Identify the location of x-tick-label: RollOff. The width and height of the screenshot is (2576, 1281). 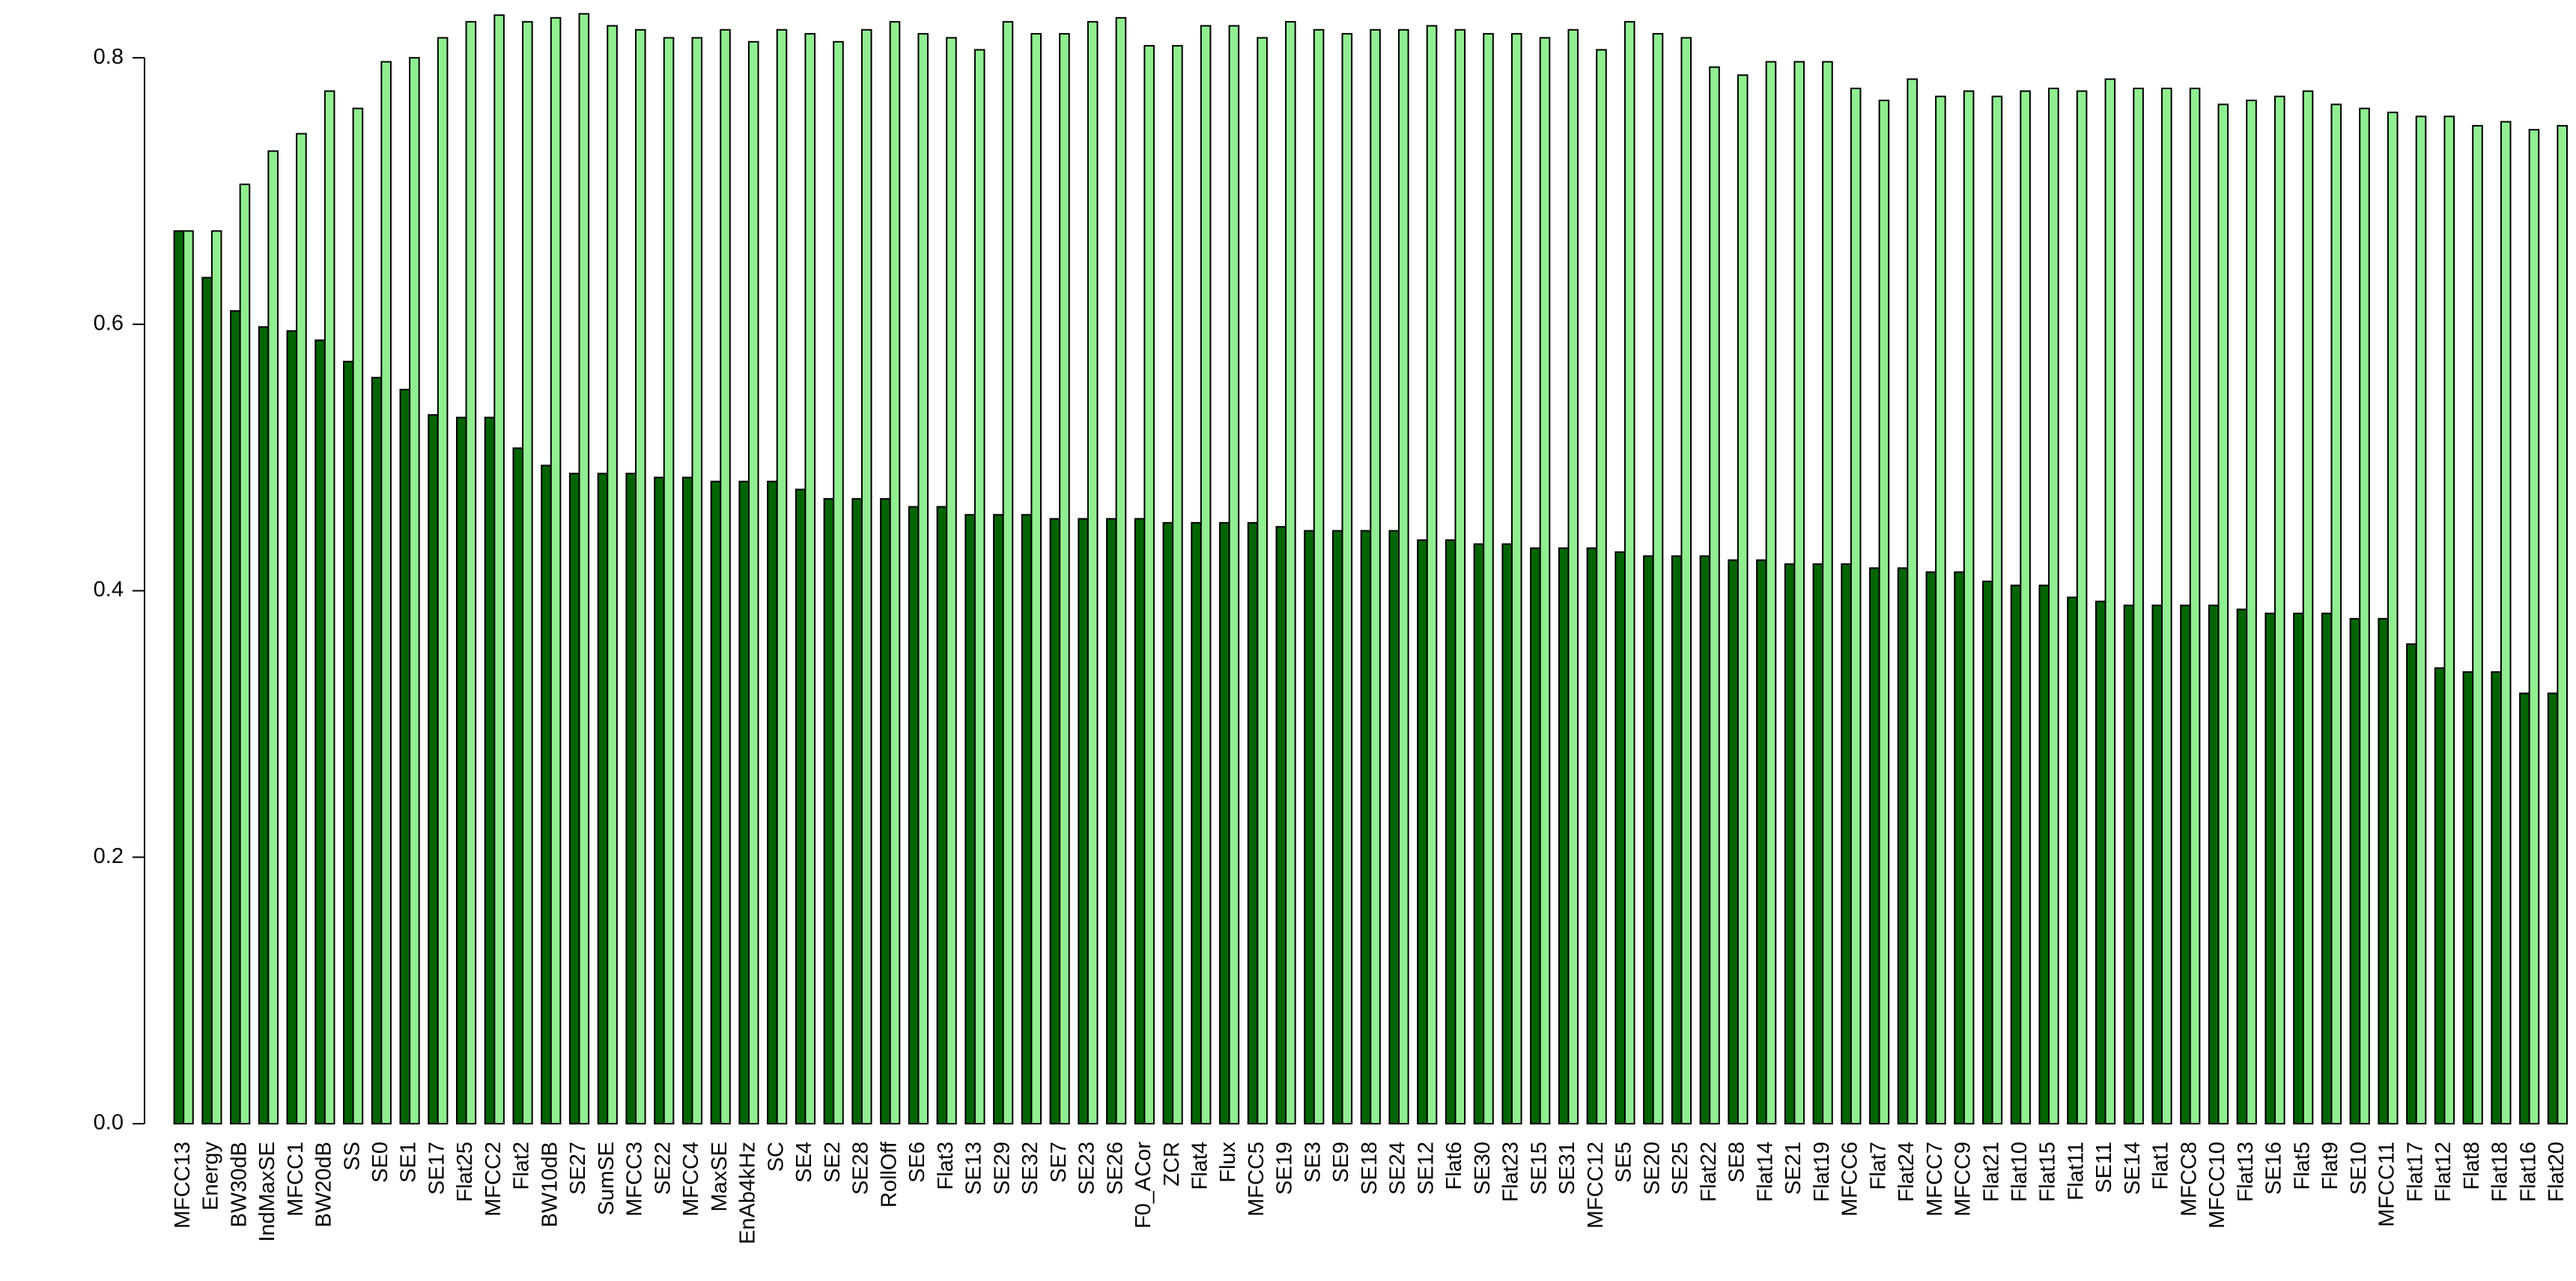
(889, 1174).